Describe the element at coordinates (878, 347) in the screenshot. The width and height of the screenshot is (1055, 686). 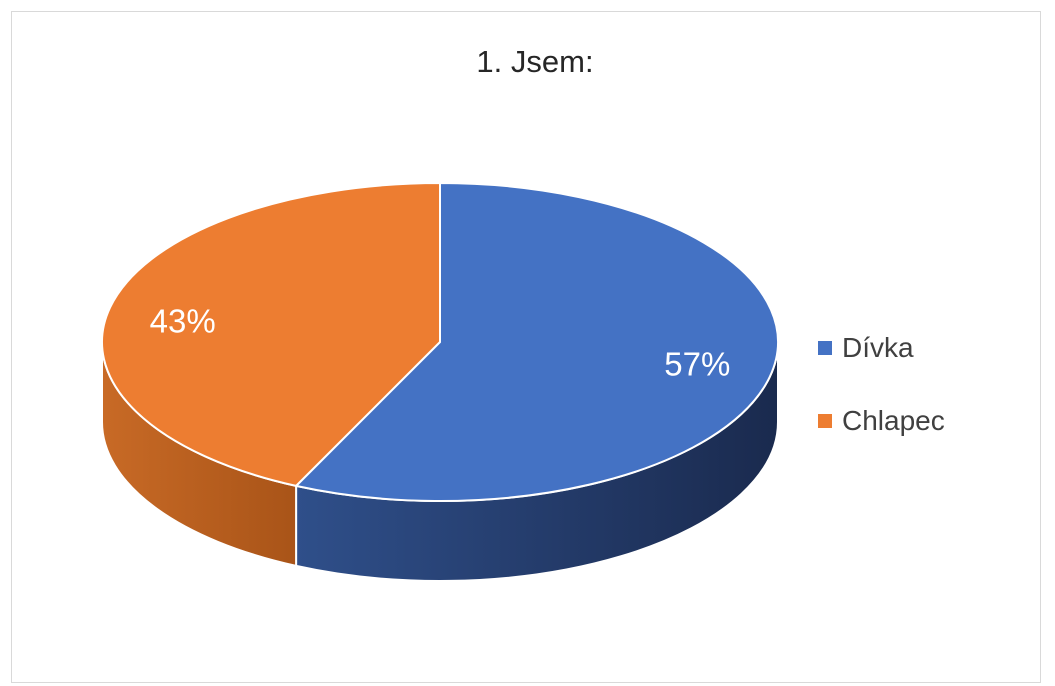
I see `legend-label-divka: Dívka` at that location.